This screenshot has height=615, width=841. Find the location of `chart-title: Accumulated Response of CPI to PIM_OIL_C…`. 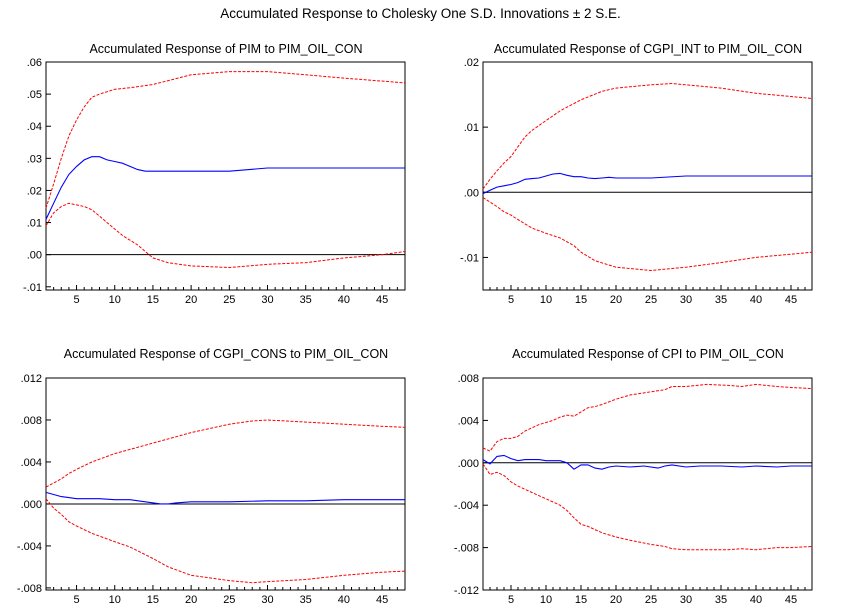

chart-title: Accumulated Response of CPI to PIM_OIL_C… is located at coordinates (648, 354).